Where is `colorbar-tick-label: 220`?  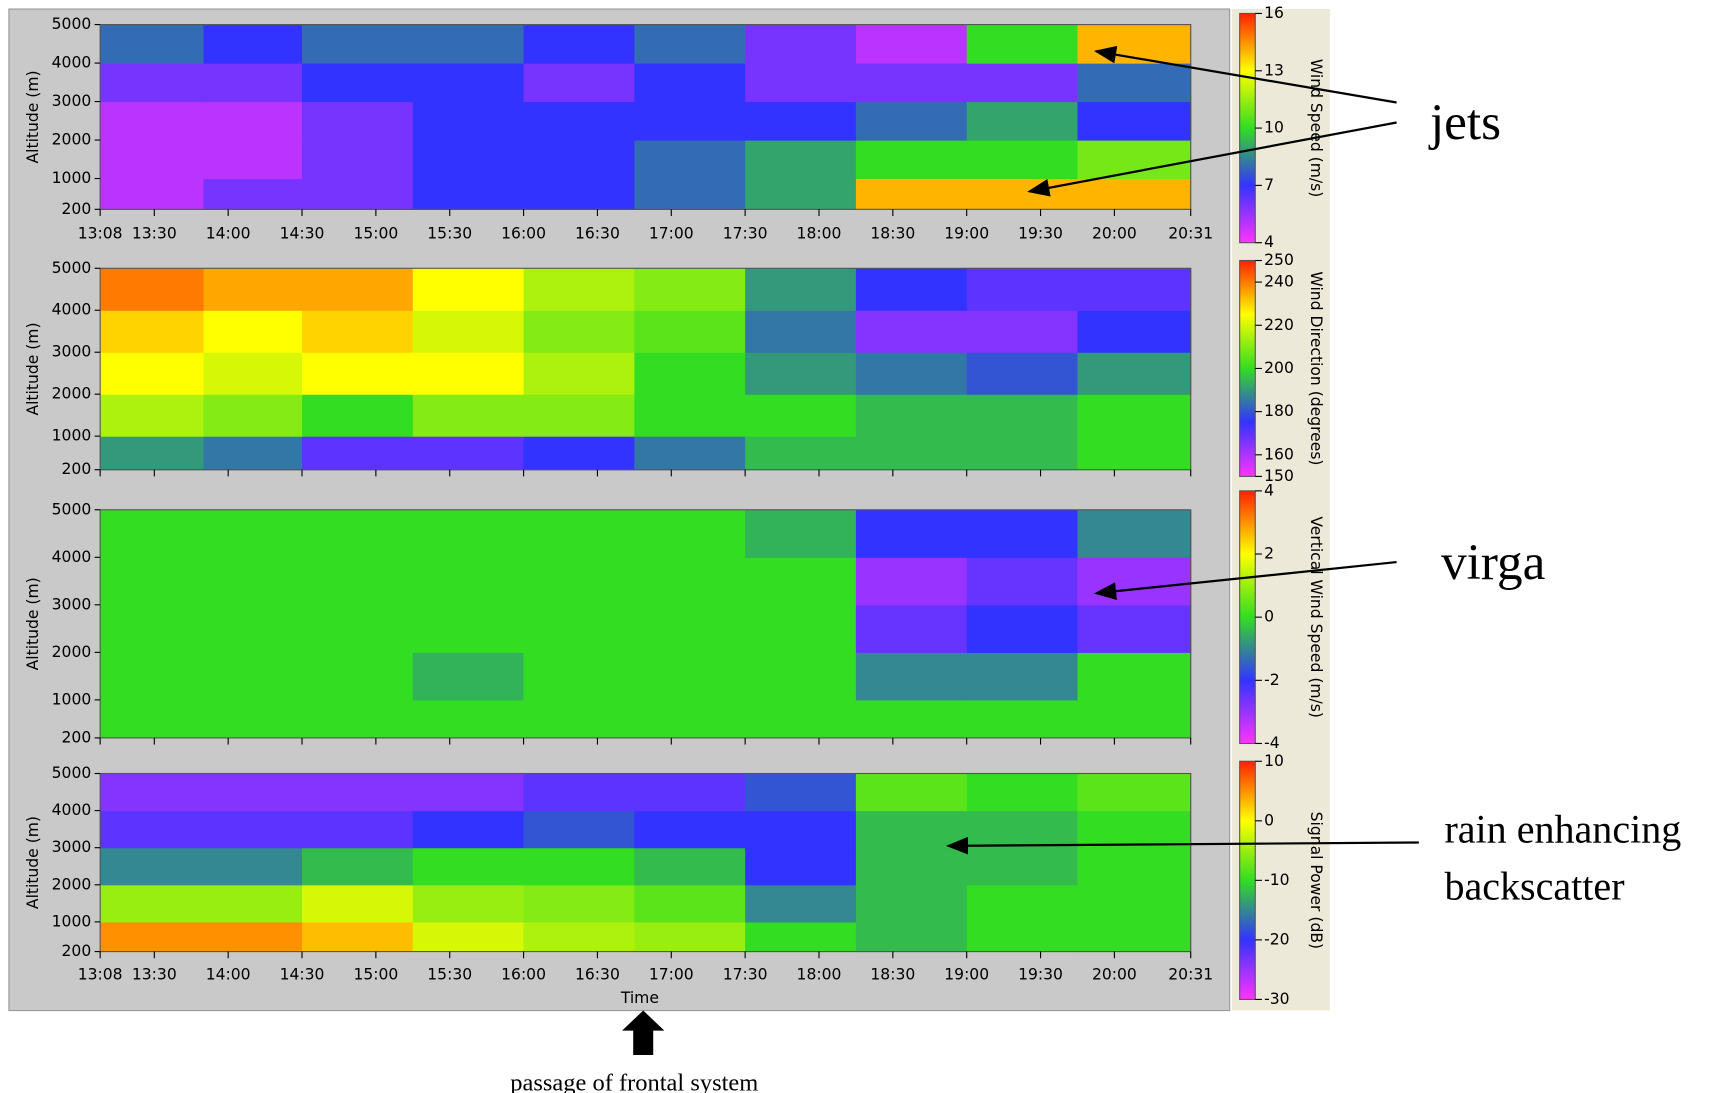 colorbar-tick-label: 220 is located at coordinates (1279, 325).